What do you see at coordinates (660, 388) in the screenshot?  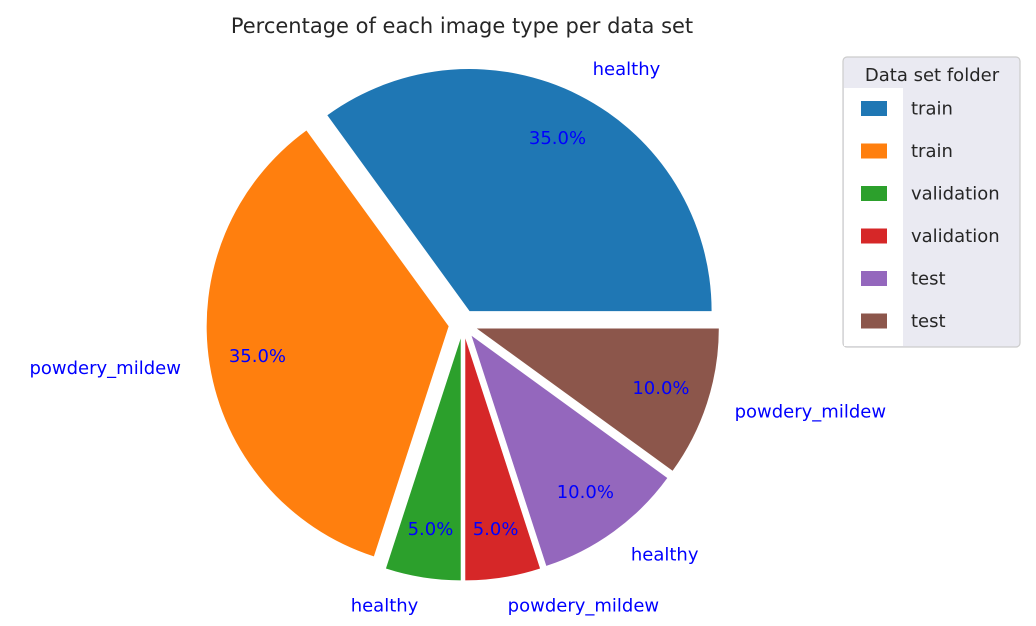 I see `slice-percent-label-5: 10.0%` at bounding box center [660, 388].